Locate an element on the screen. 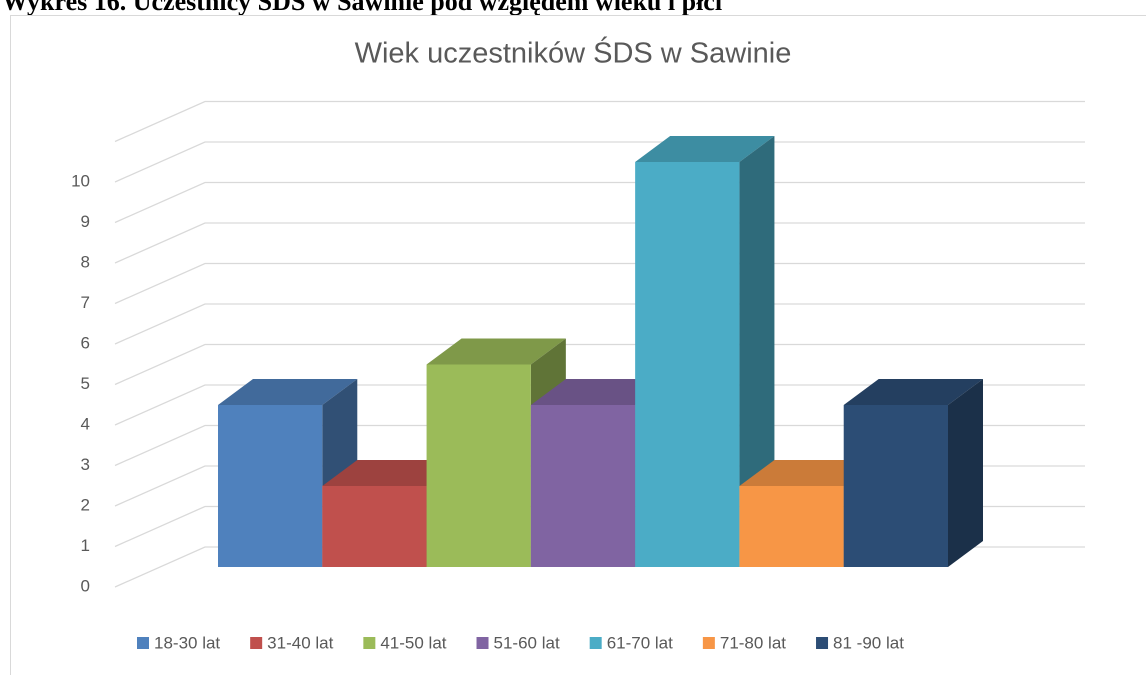  y-tick-label: 1 is located at coordinates (85, 545).